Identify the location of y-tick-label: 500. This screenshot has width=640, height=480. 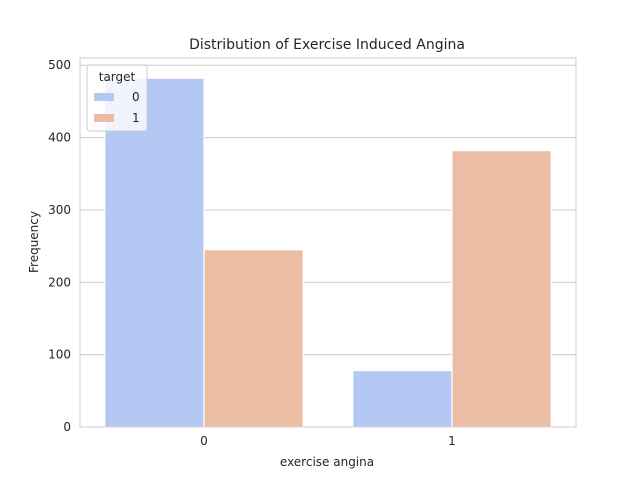
(59, 65).